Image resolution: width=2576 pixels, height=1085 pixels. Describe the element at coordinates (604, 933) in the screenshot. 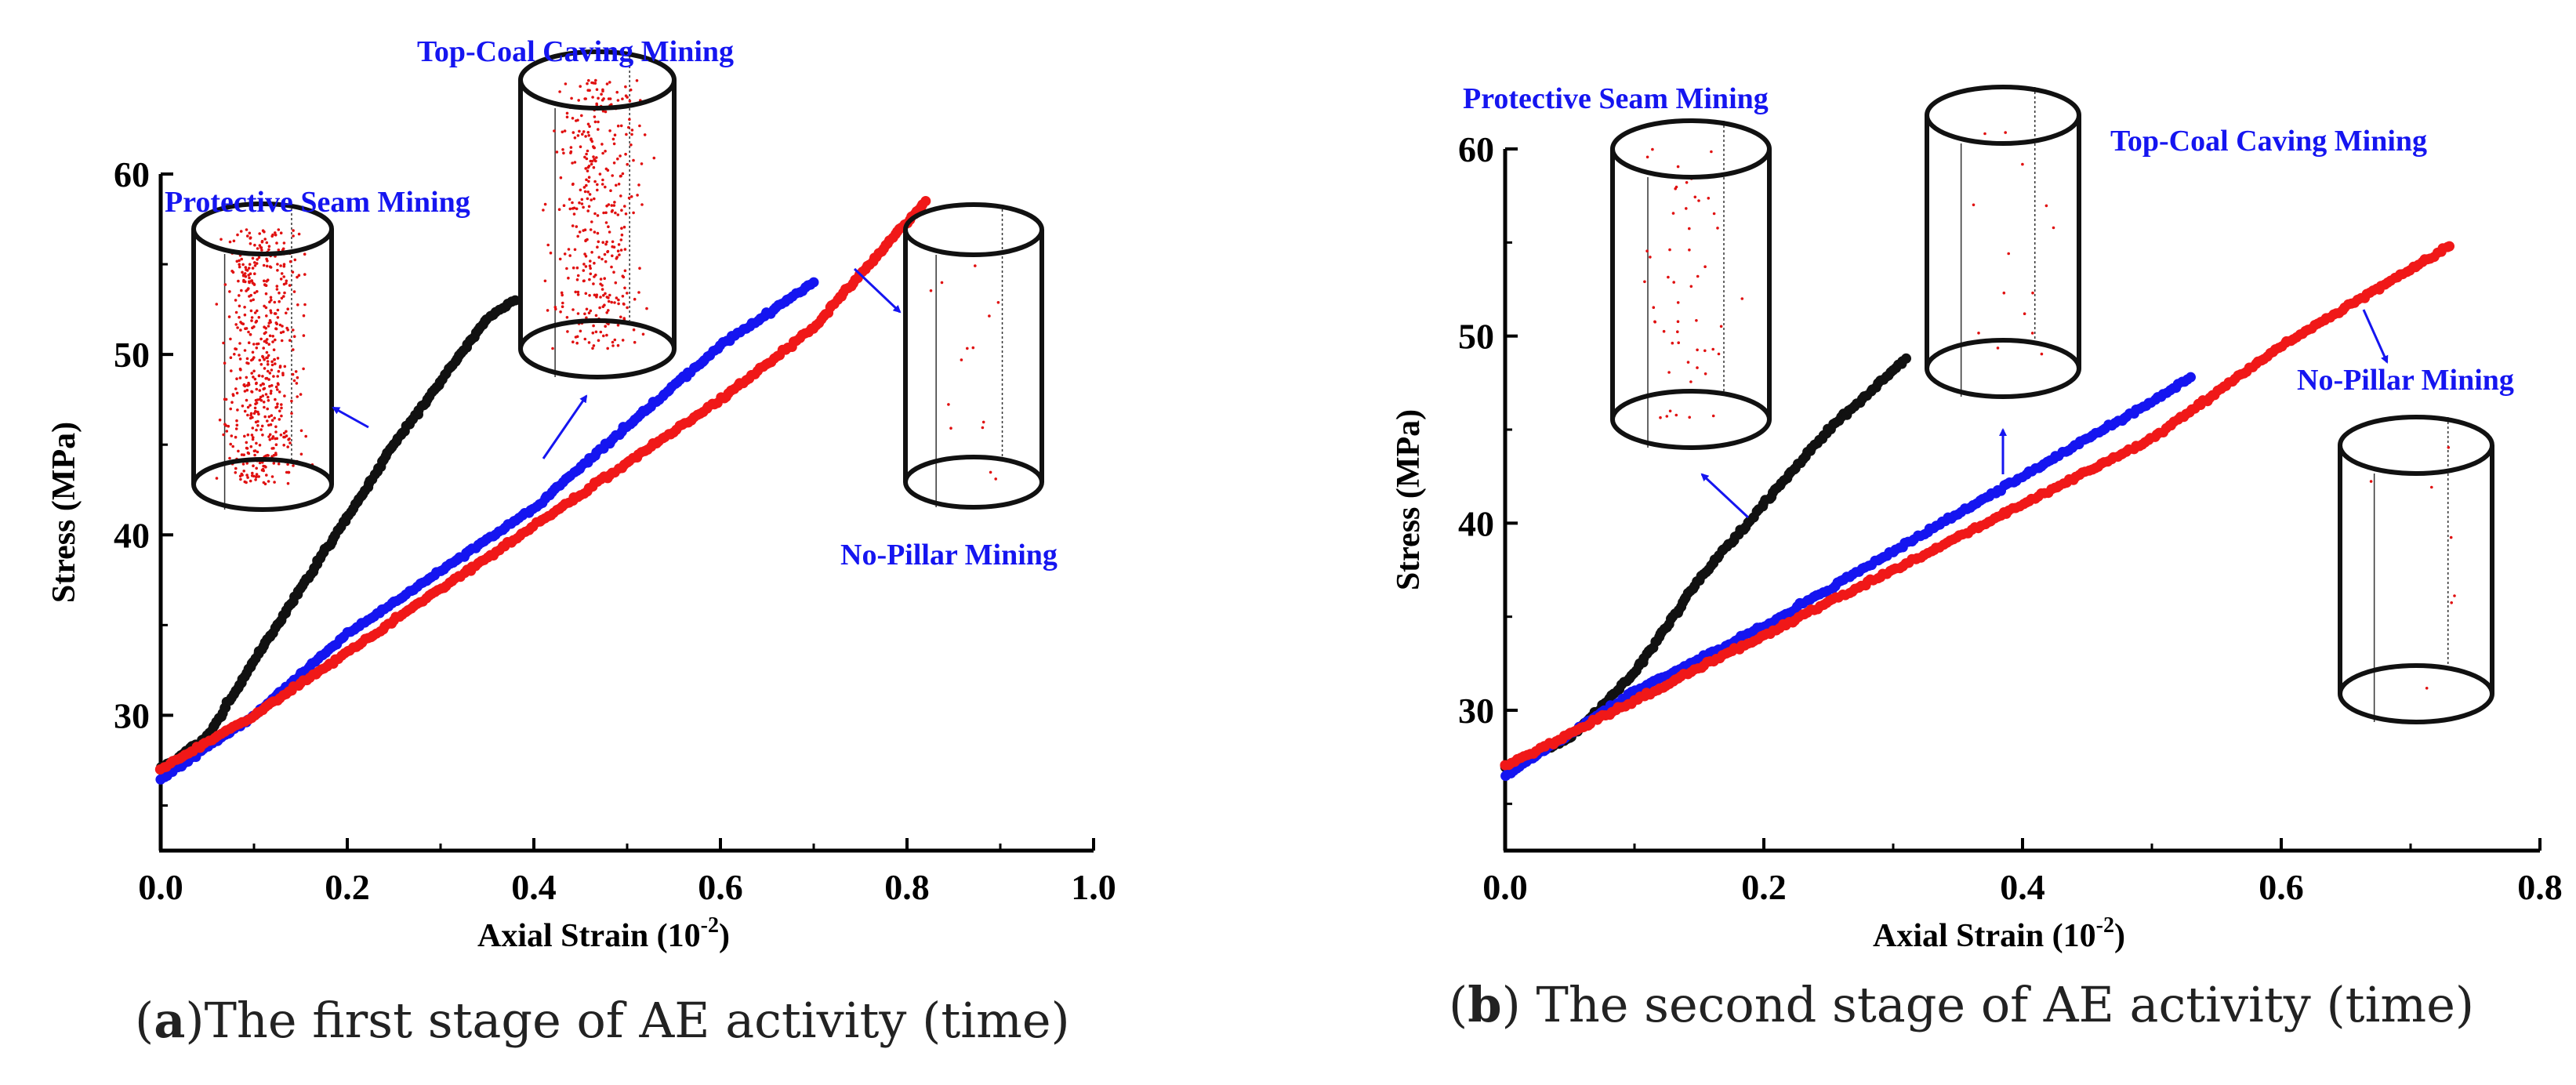

I see `x-axis-label: Axial Strain (10-2)` at that location.